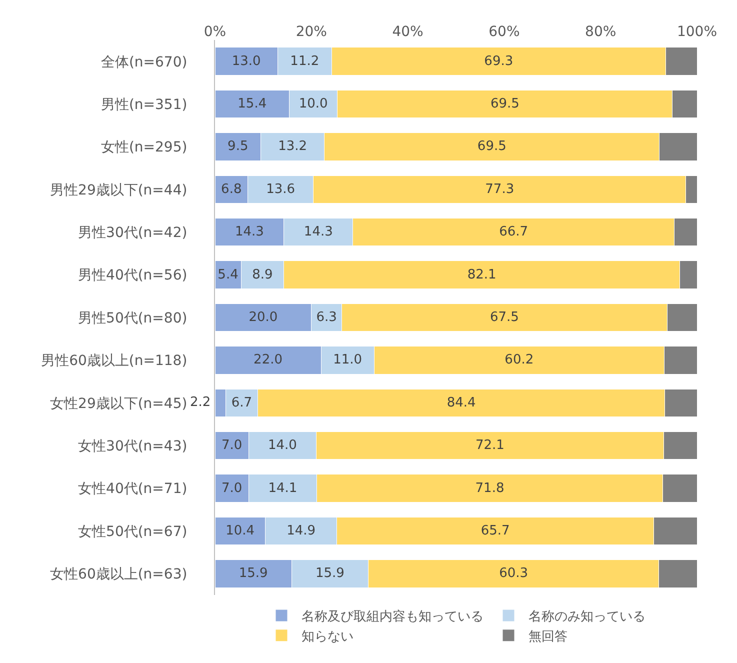  Describe the element at coordinates (499, 61) in the screenshot. I see `data-label: 69.3` at that location.